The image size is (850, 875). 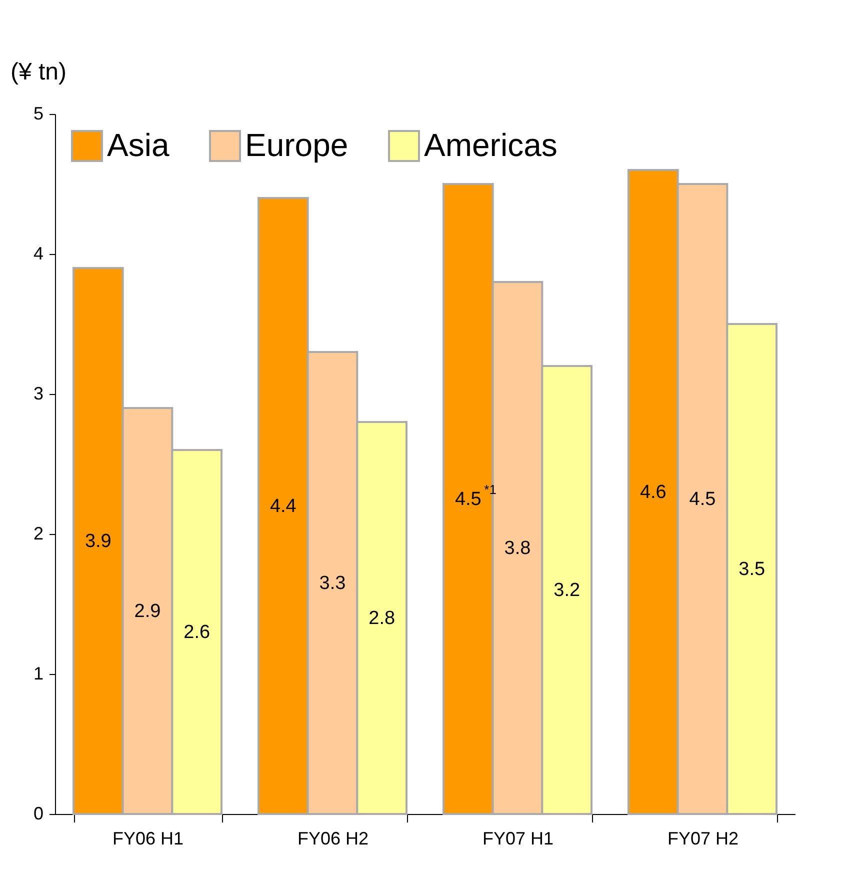 I want to click on y-tick-label: 4, so click(x=38, y=254).